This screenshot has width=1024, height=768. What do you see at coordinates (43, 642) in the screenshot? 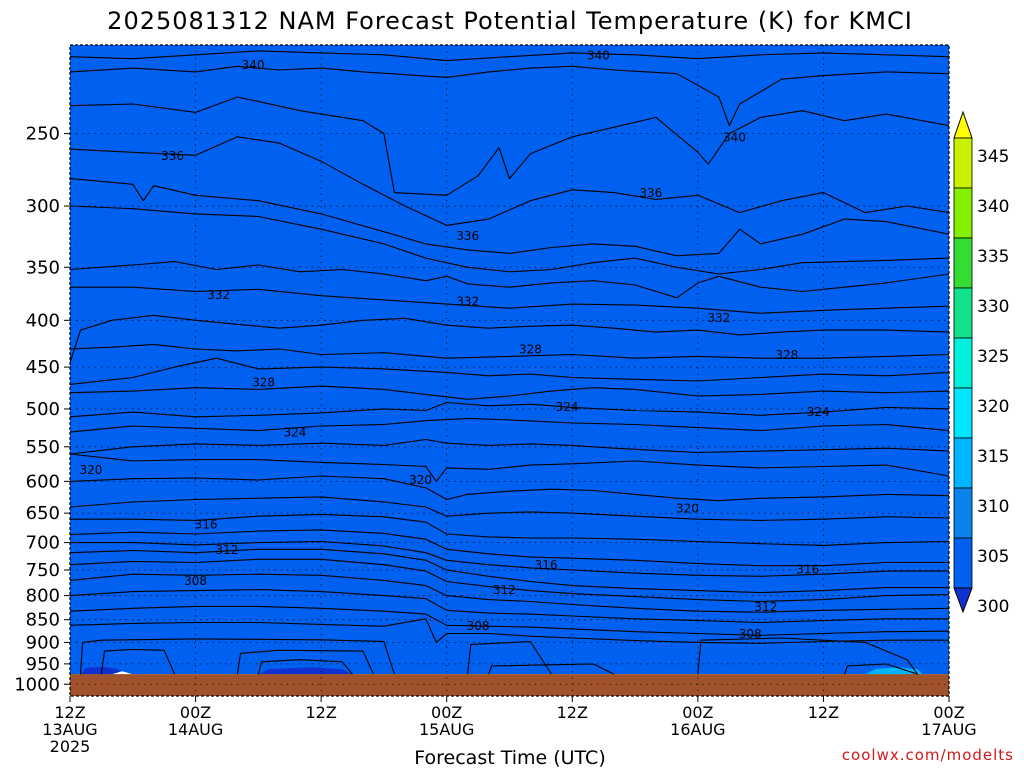
I see `y-tick-label: 900` at bounding box center [43, 642].